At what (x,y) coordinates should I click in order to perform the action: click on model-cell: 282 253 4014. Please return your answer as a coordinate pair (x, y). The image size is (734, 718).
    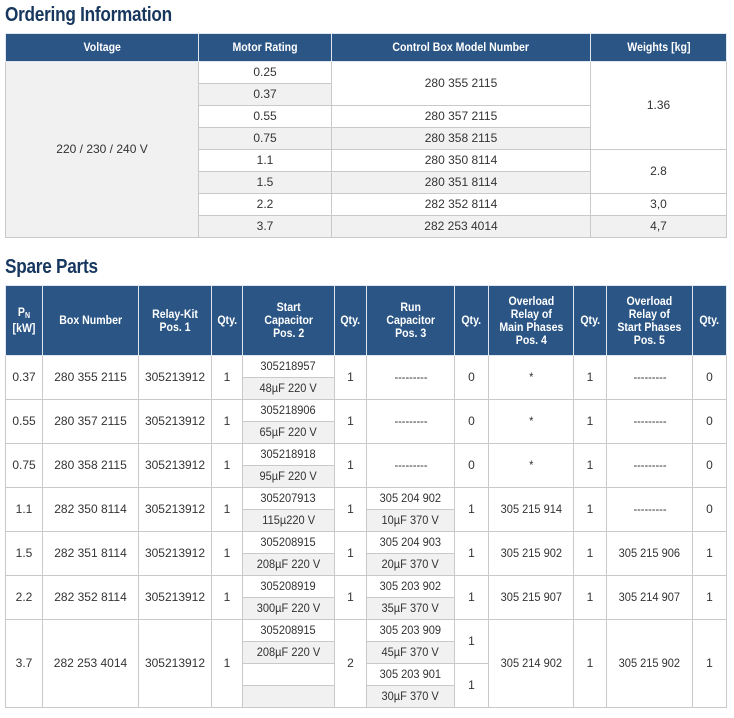
    Looking at the image, I should click on (461, 226).